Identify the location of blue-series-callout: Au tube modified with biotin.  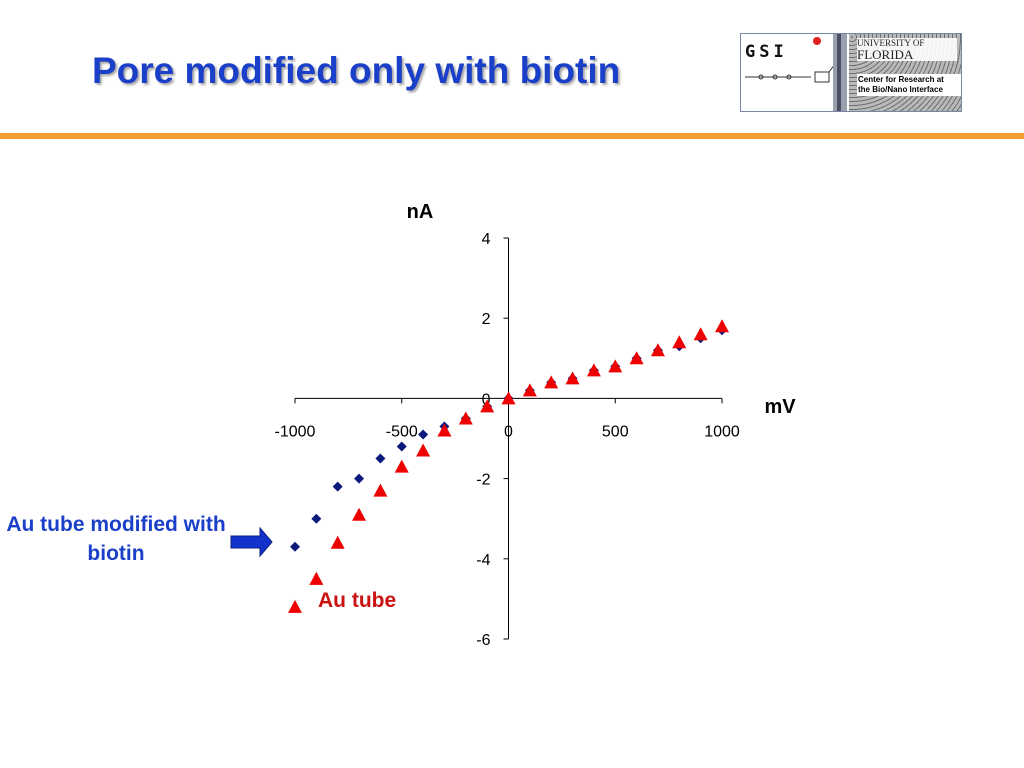
(116, 539).